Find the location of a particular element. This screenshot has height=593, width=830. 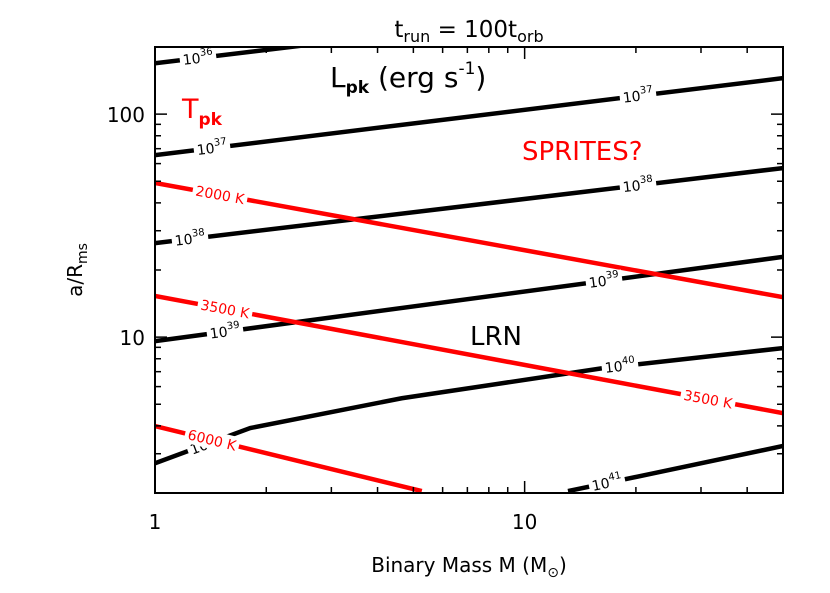

chart-title: trun = 100torb is located at coordinates (468, 31).